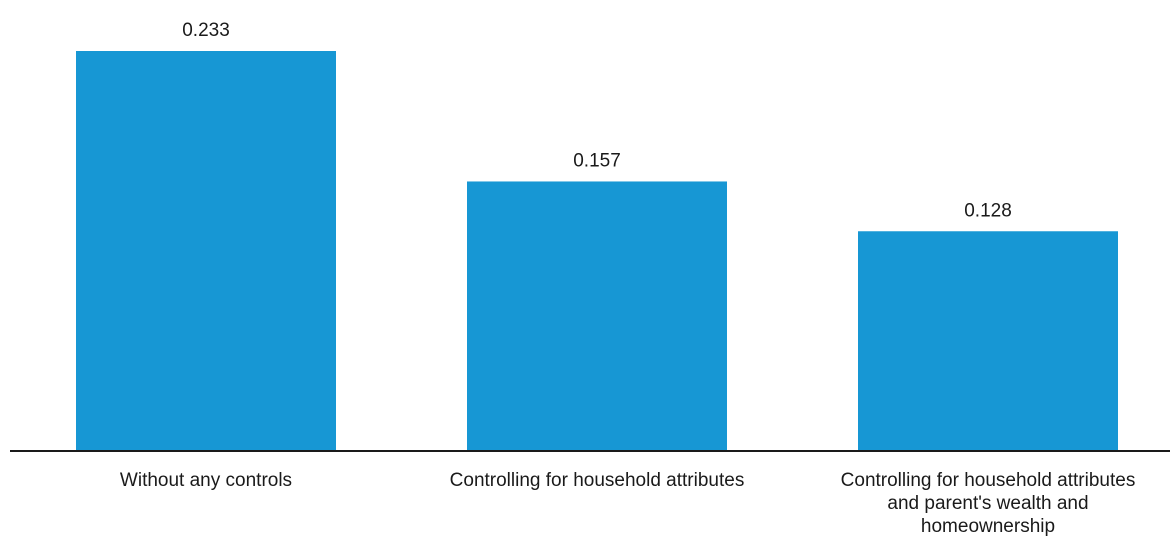  I want to click on data-label-3: 0.128, so click(988, 210).